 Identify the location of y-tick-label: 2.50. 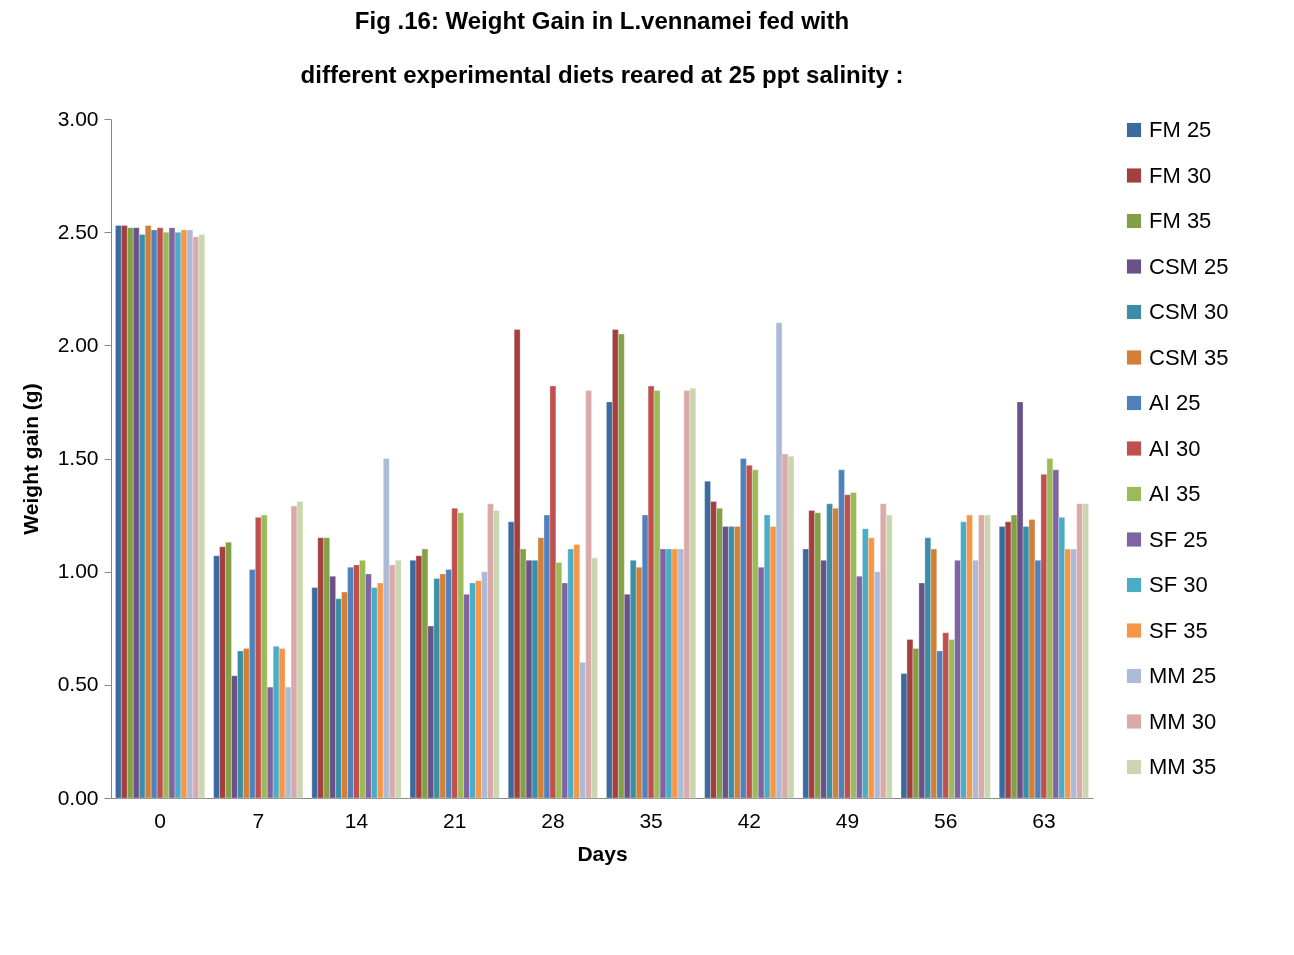
(78, 231).